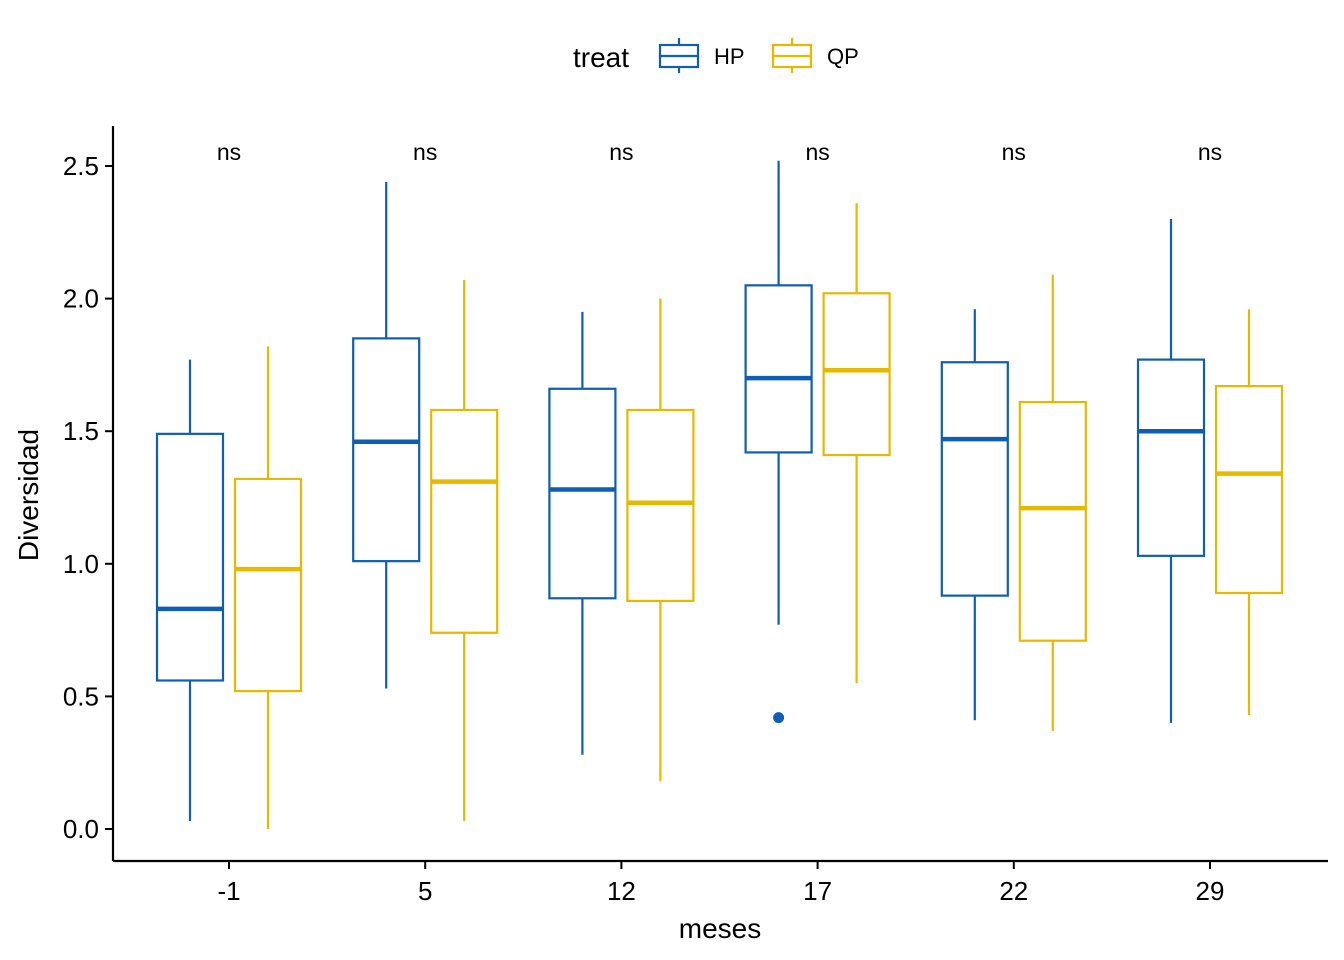  Describe the element at coordinates (843, 56) in the screenshot. I see `legend-label-qp: QP` at that location.